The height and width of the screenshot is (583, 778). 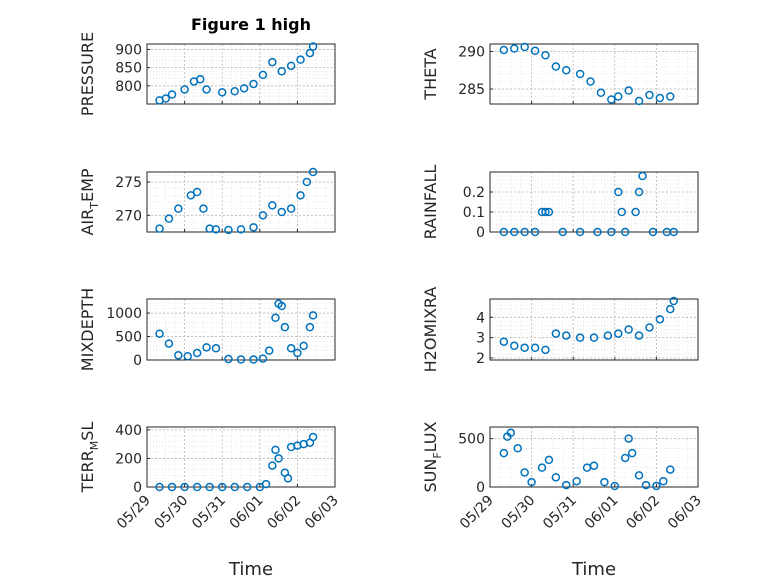 What do you see at coordinates (480, 233) in the screenshot?
I see `y-tick-label: 0` at bounding box center [480, 233].